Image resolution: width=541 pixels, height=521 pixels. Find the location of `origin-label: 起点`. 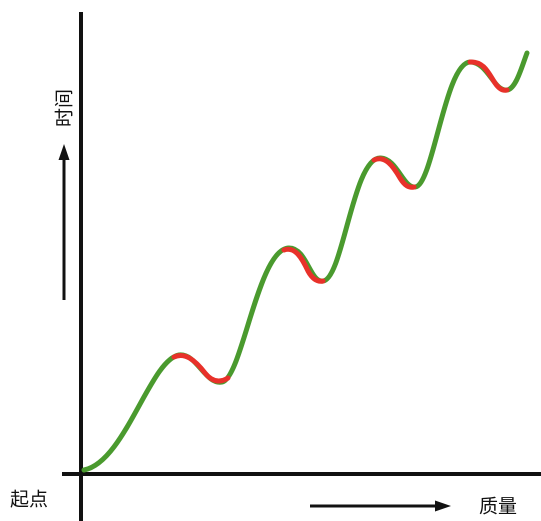

origin-label: 起点 is located at coordinates (29, 500).